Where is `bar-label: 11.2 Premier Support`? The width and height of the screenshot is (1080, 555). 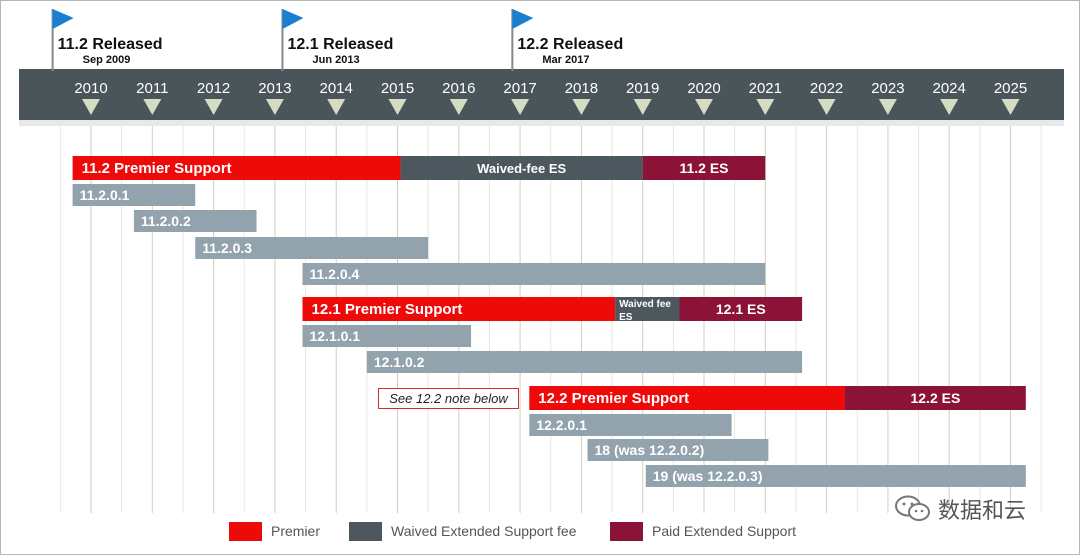 bar-label: 11.2 Premier Support is located at coordinates (157, 168).